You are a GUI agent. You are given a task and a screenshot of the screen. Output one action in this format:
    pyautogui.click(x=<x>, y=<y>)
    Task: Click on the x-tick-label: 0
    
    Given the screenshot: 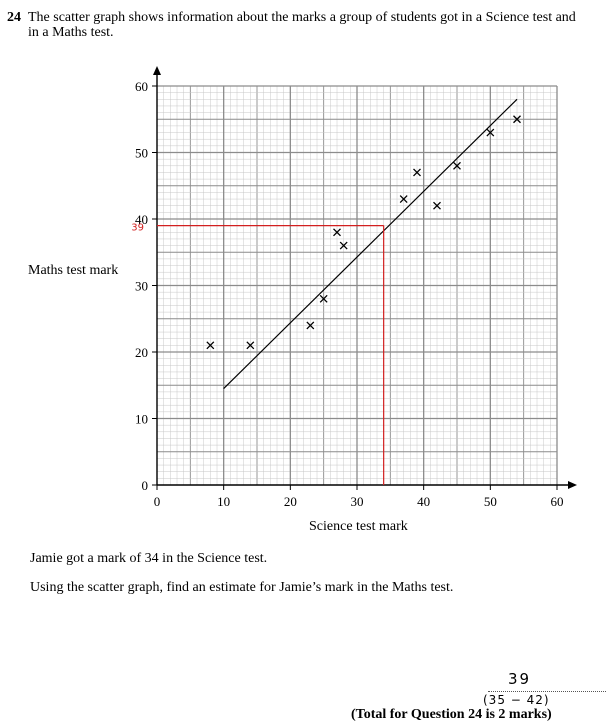 What is the action you would take?
    pyautogui.click(x=157, y=501)
    